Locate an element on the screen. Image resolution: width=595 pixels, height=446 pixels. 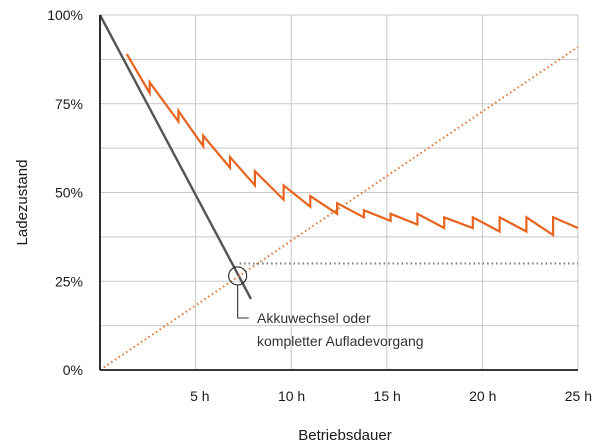
y-tick-label: 75% is located at coordinates (69, 104).